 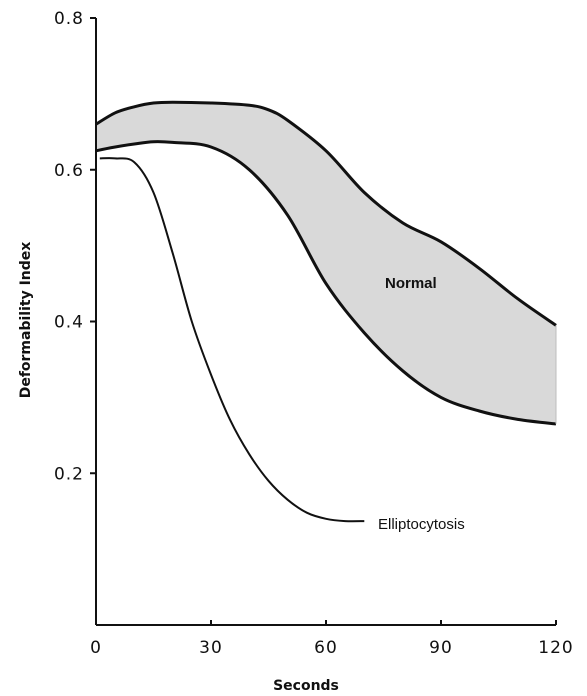 What do you see at coordinates (411, 283) in the screenshot?
I see `normal-band-label: Normal` at bounding box center [411, 283].